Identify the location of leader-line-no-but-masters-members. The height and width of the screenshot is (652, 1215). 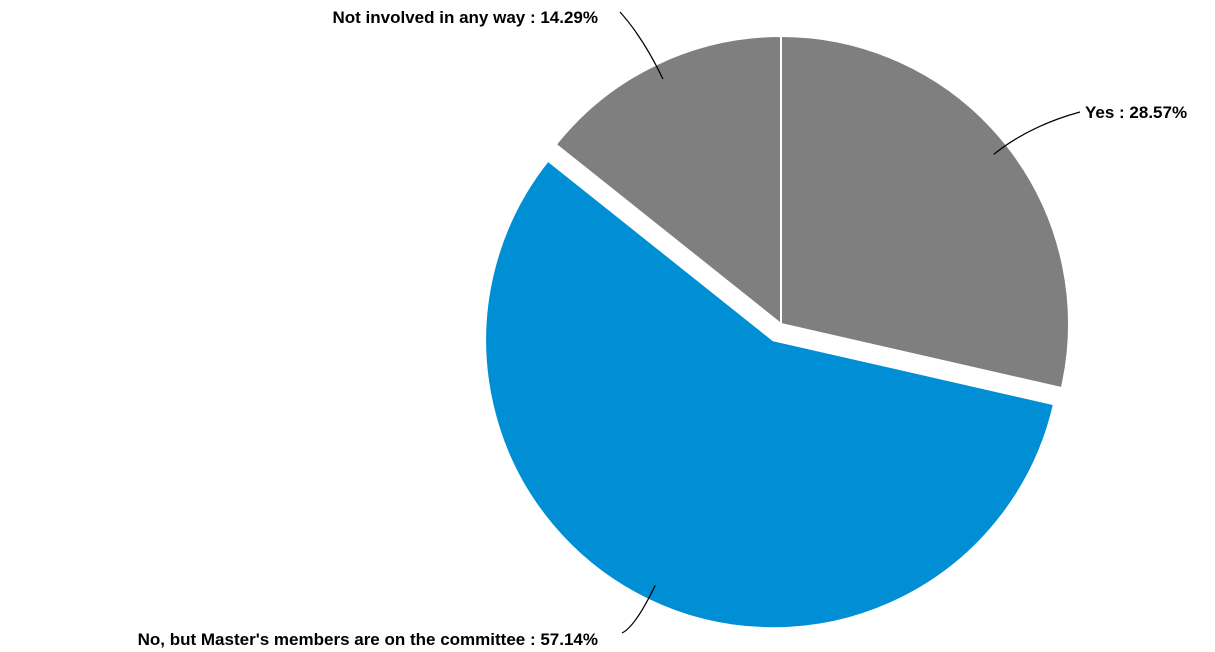
(638, 609).